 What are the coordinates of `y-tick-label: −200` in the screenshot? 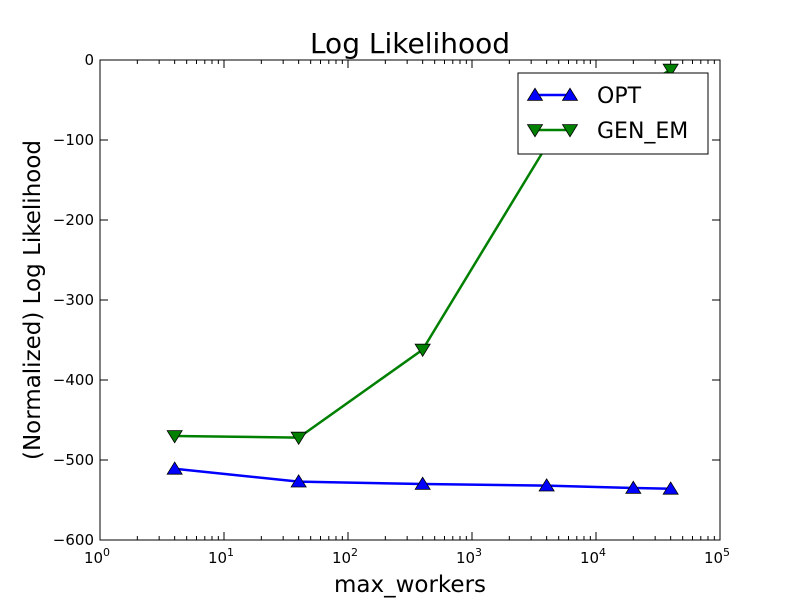 It's located at (73, 220).